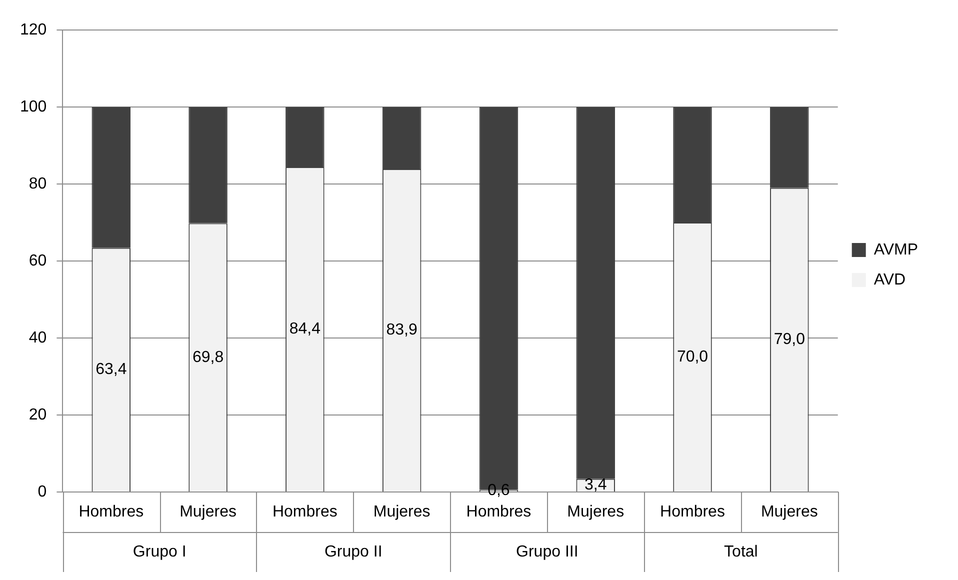 The width and height of the screenshot is (958, 580). Describe the element at coordinates (790, 339) in the screenshot. I see `data-label: 79,0` at that location.